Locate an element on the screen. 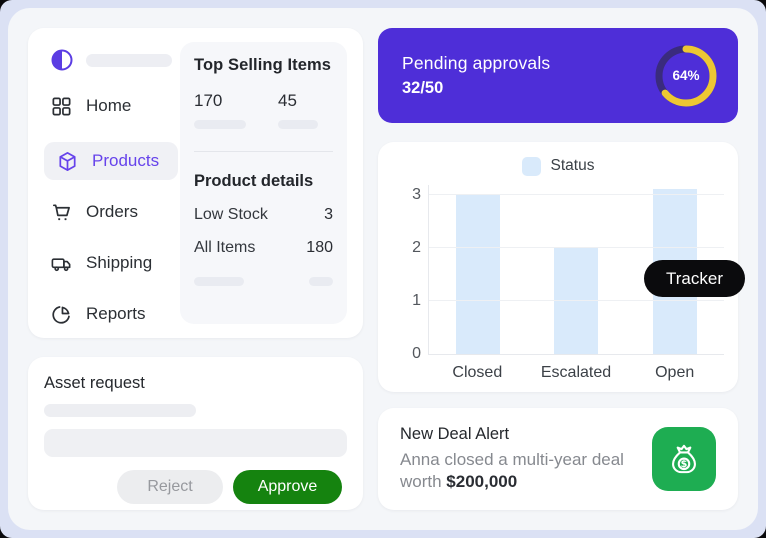 This screenshot has width=766, height=538. cube-icon is located at coordinates (67, 161).